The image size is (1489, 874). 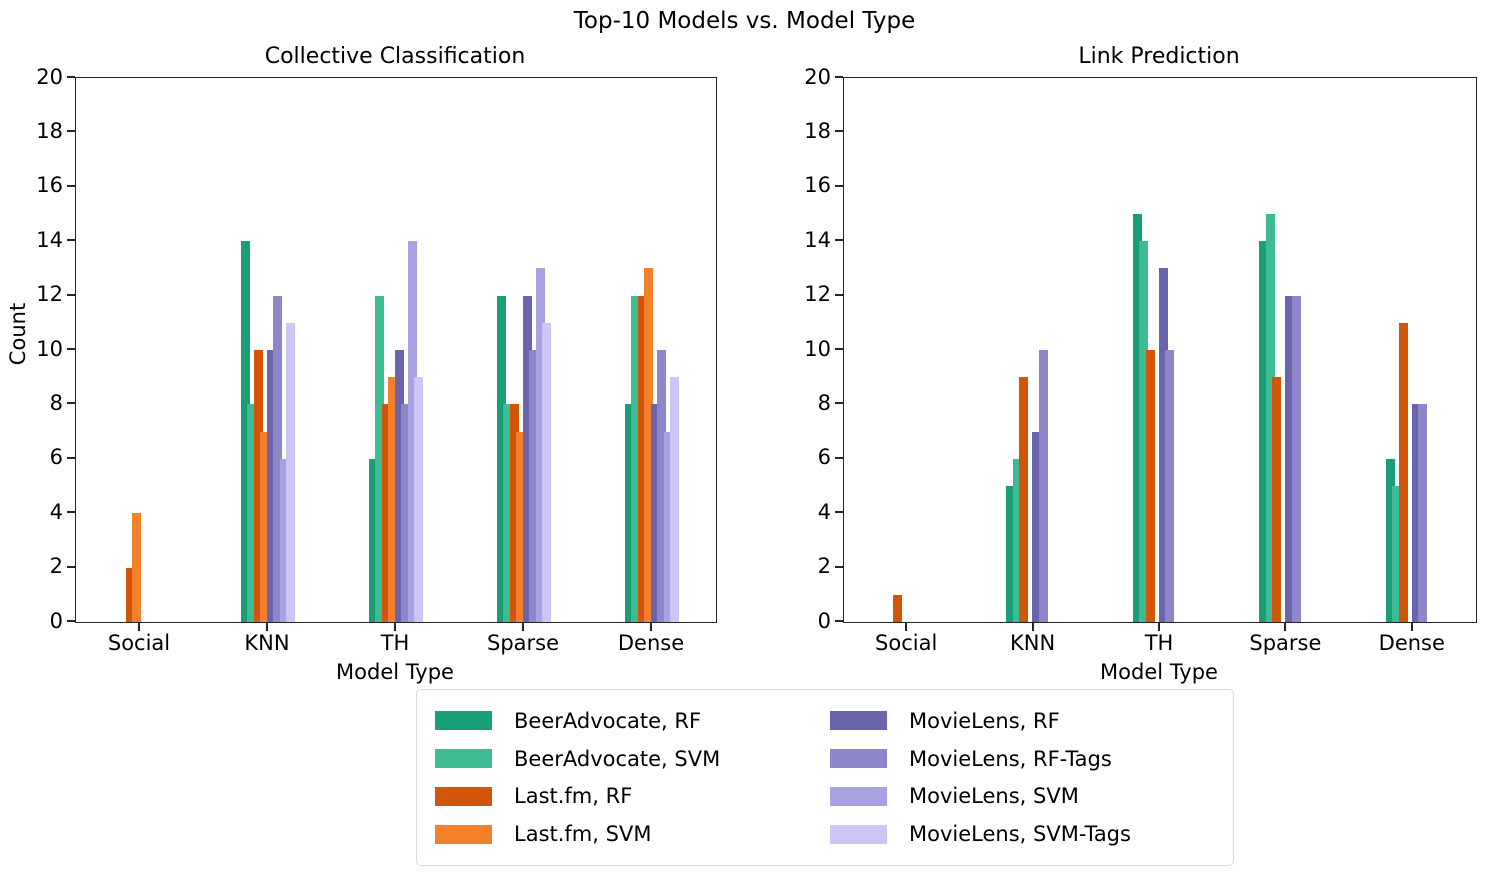 I want to click on y-tick-label: 0, so click(x=824, y=620).